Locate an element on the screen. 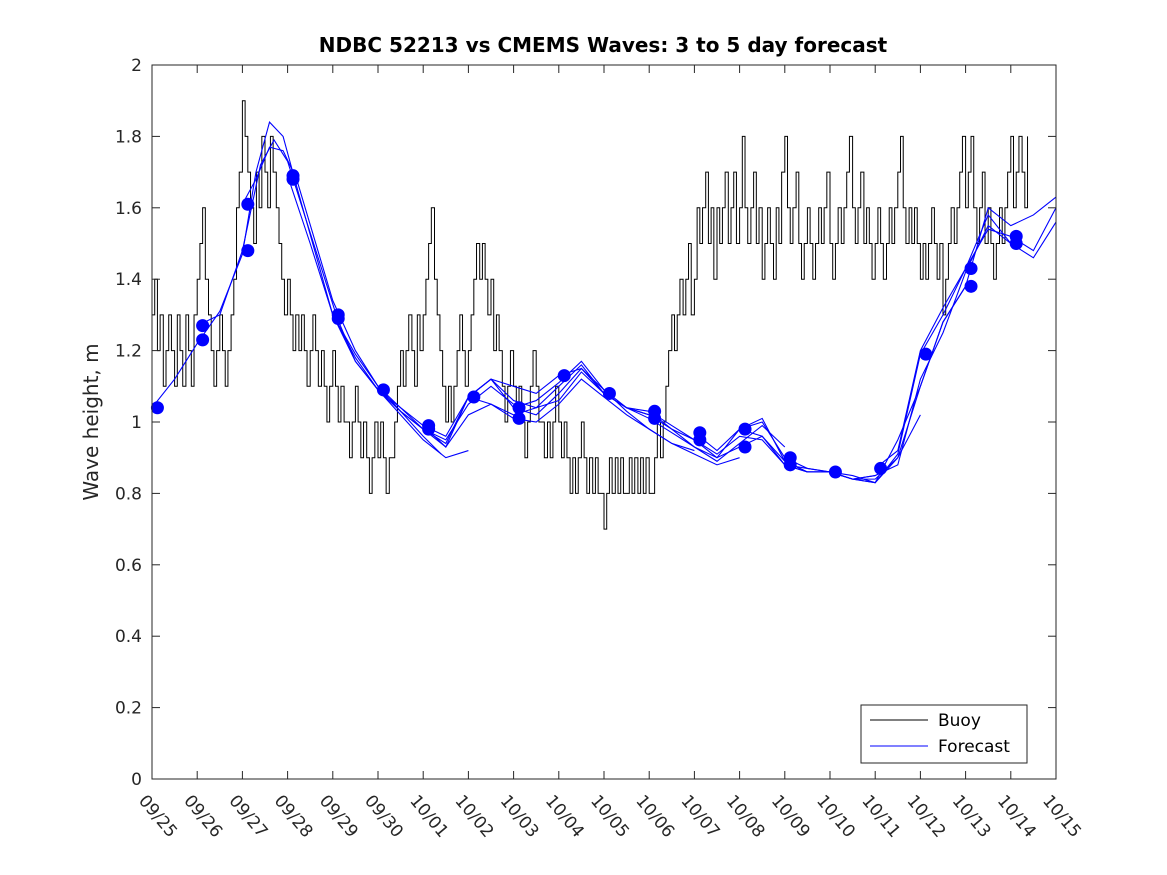 Image resolution: width=1167 pixels, height=875 pixels. legend: Buoy Forecast is located at coordinates (944, 734).